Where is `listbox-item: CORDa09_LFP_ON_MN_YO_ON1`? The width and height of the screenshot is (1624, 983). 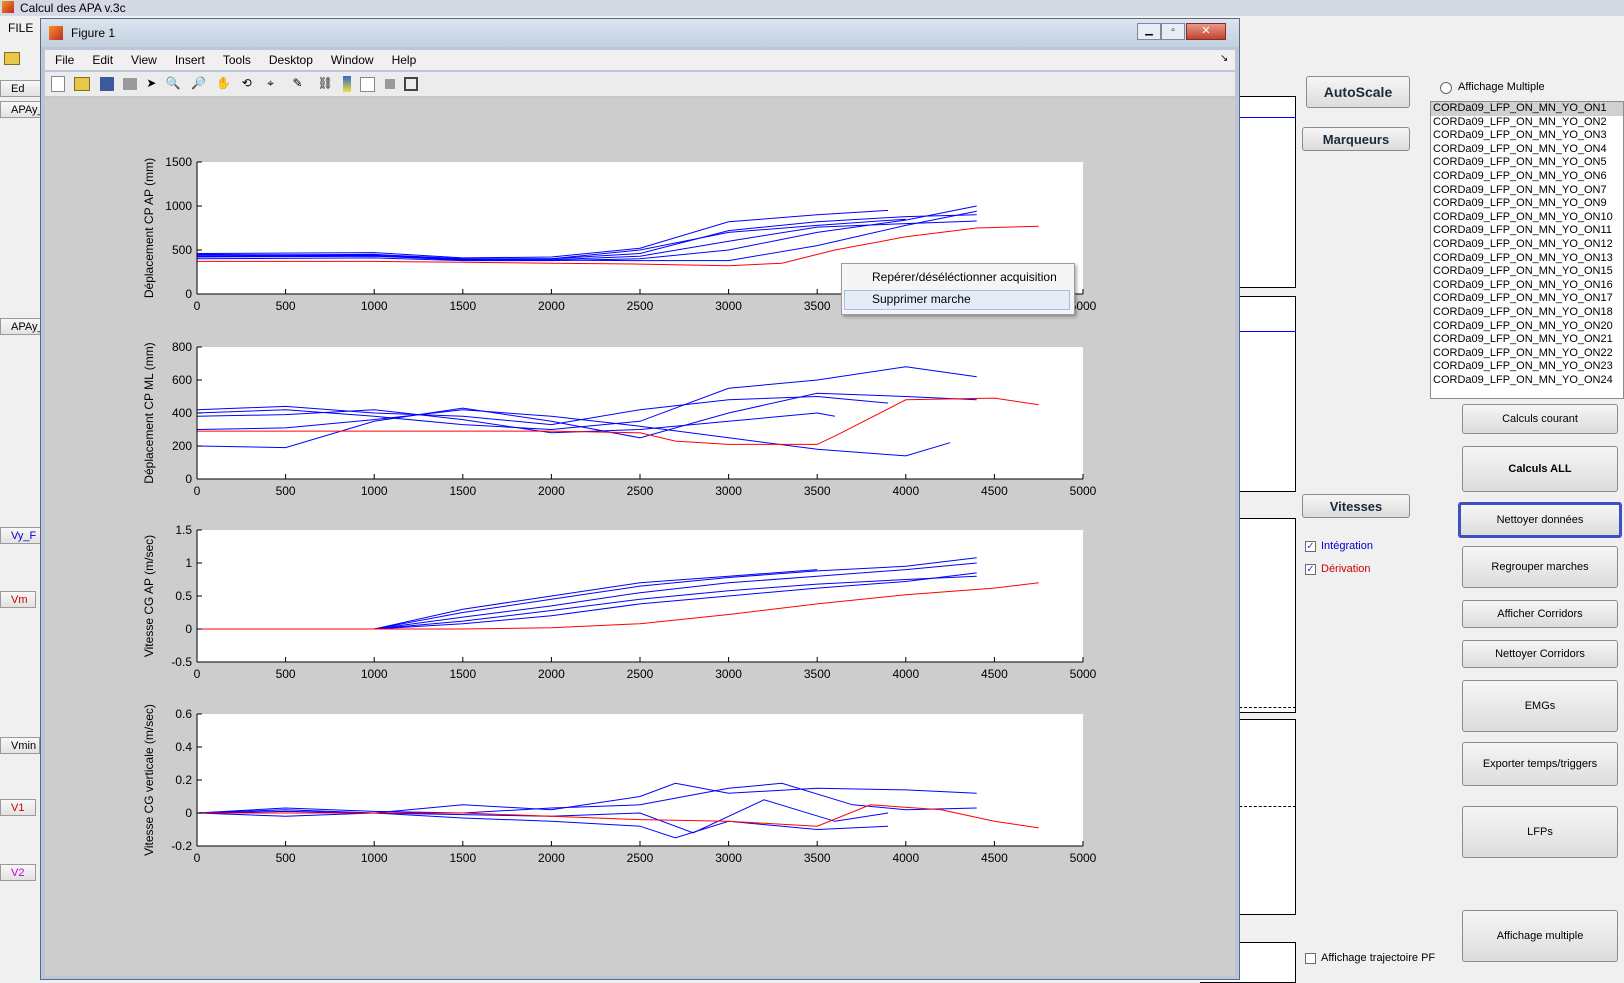
listbox-item: CORDa09_LFP_ON_MN_YO_ON1 is located at coordinates (1527, 109).